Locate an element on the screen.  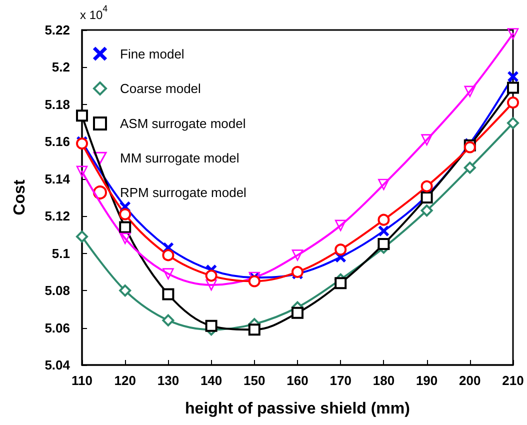
x-tick-label: 170 is located at coordinates (341, 380).